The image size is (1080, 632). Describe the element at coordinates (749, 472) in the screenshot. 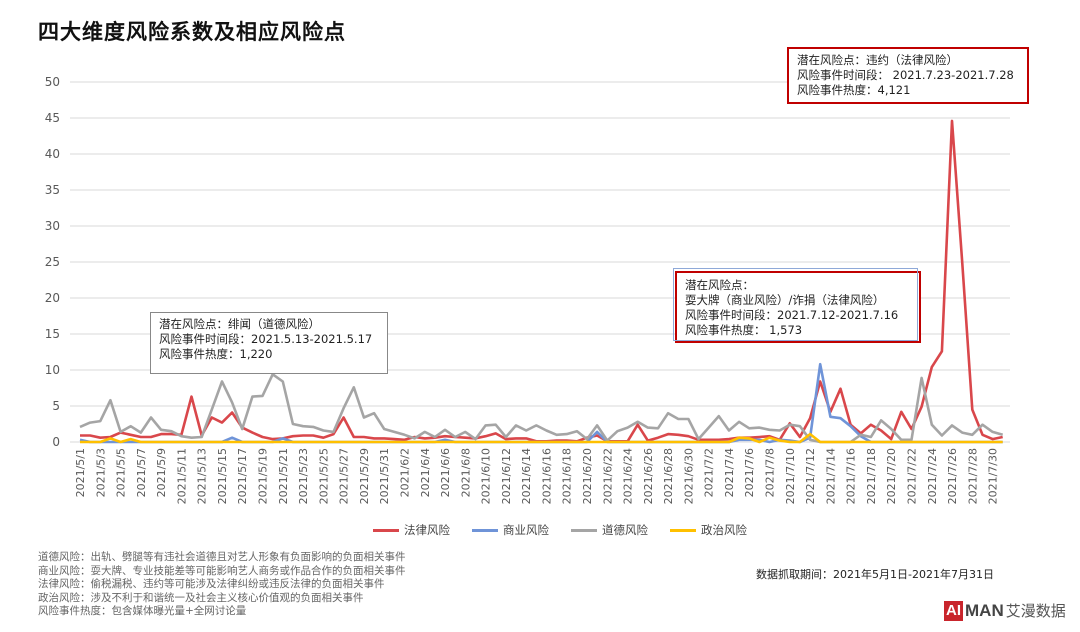

I see `x-tick-label: 2021/7/6` at that location.